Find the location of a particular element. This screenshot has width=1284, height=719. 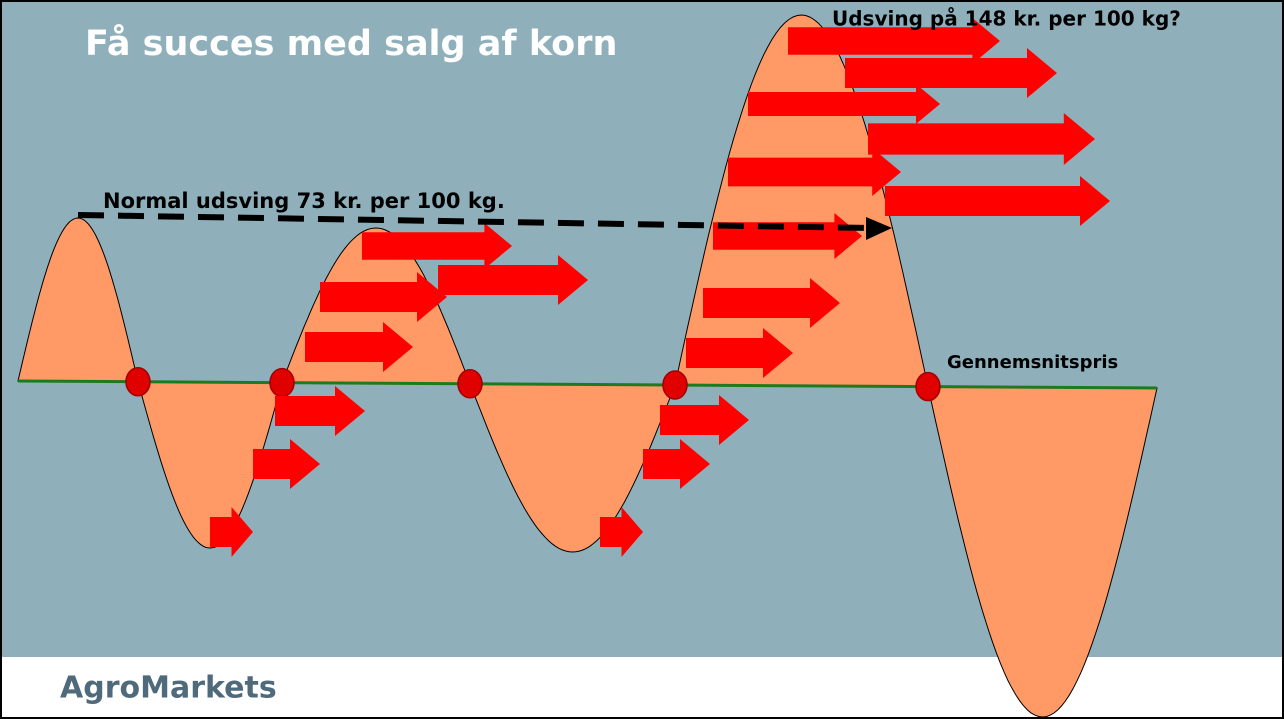

normal-swing-arrowhead is located at coordinates (879, 228).